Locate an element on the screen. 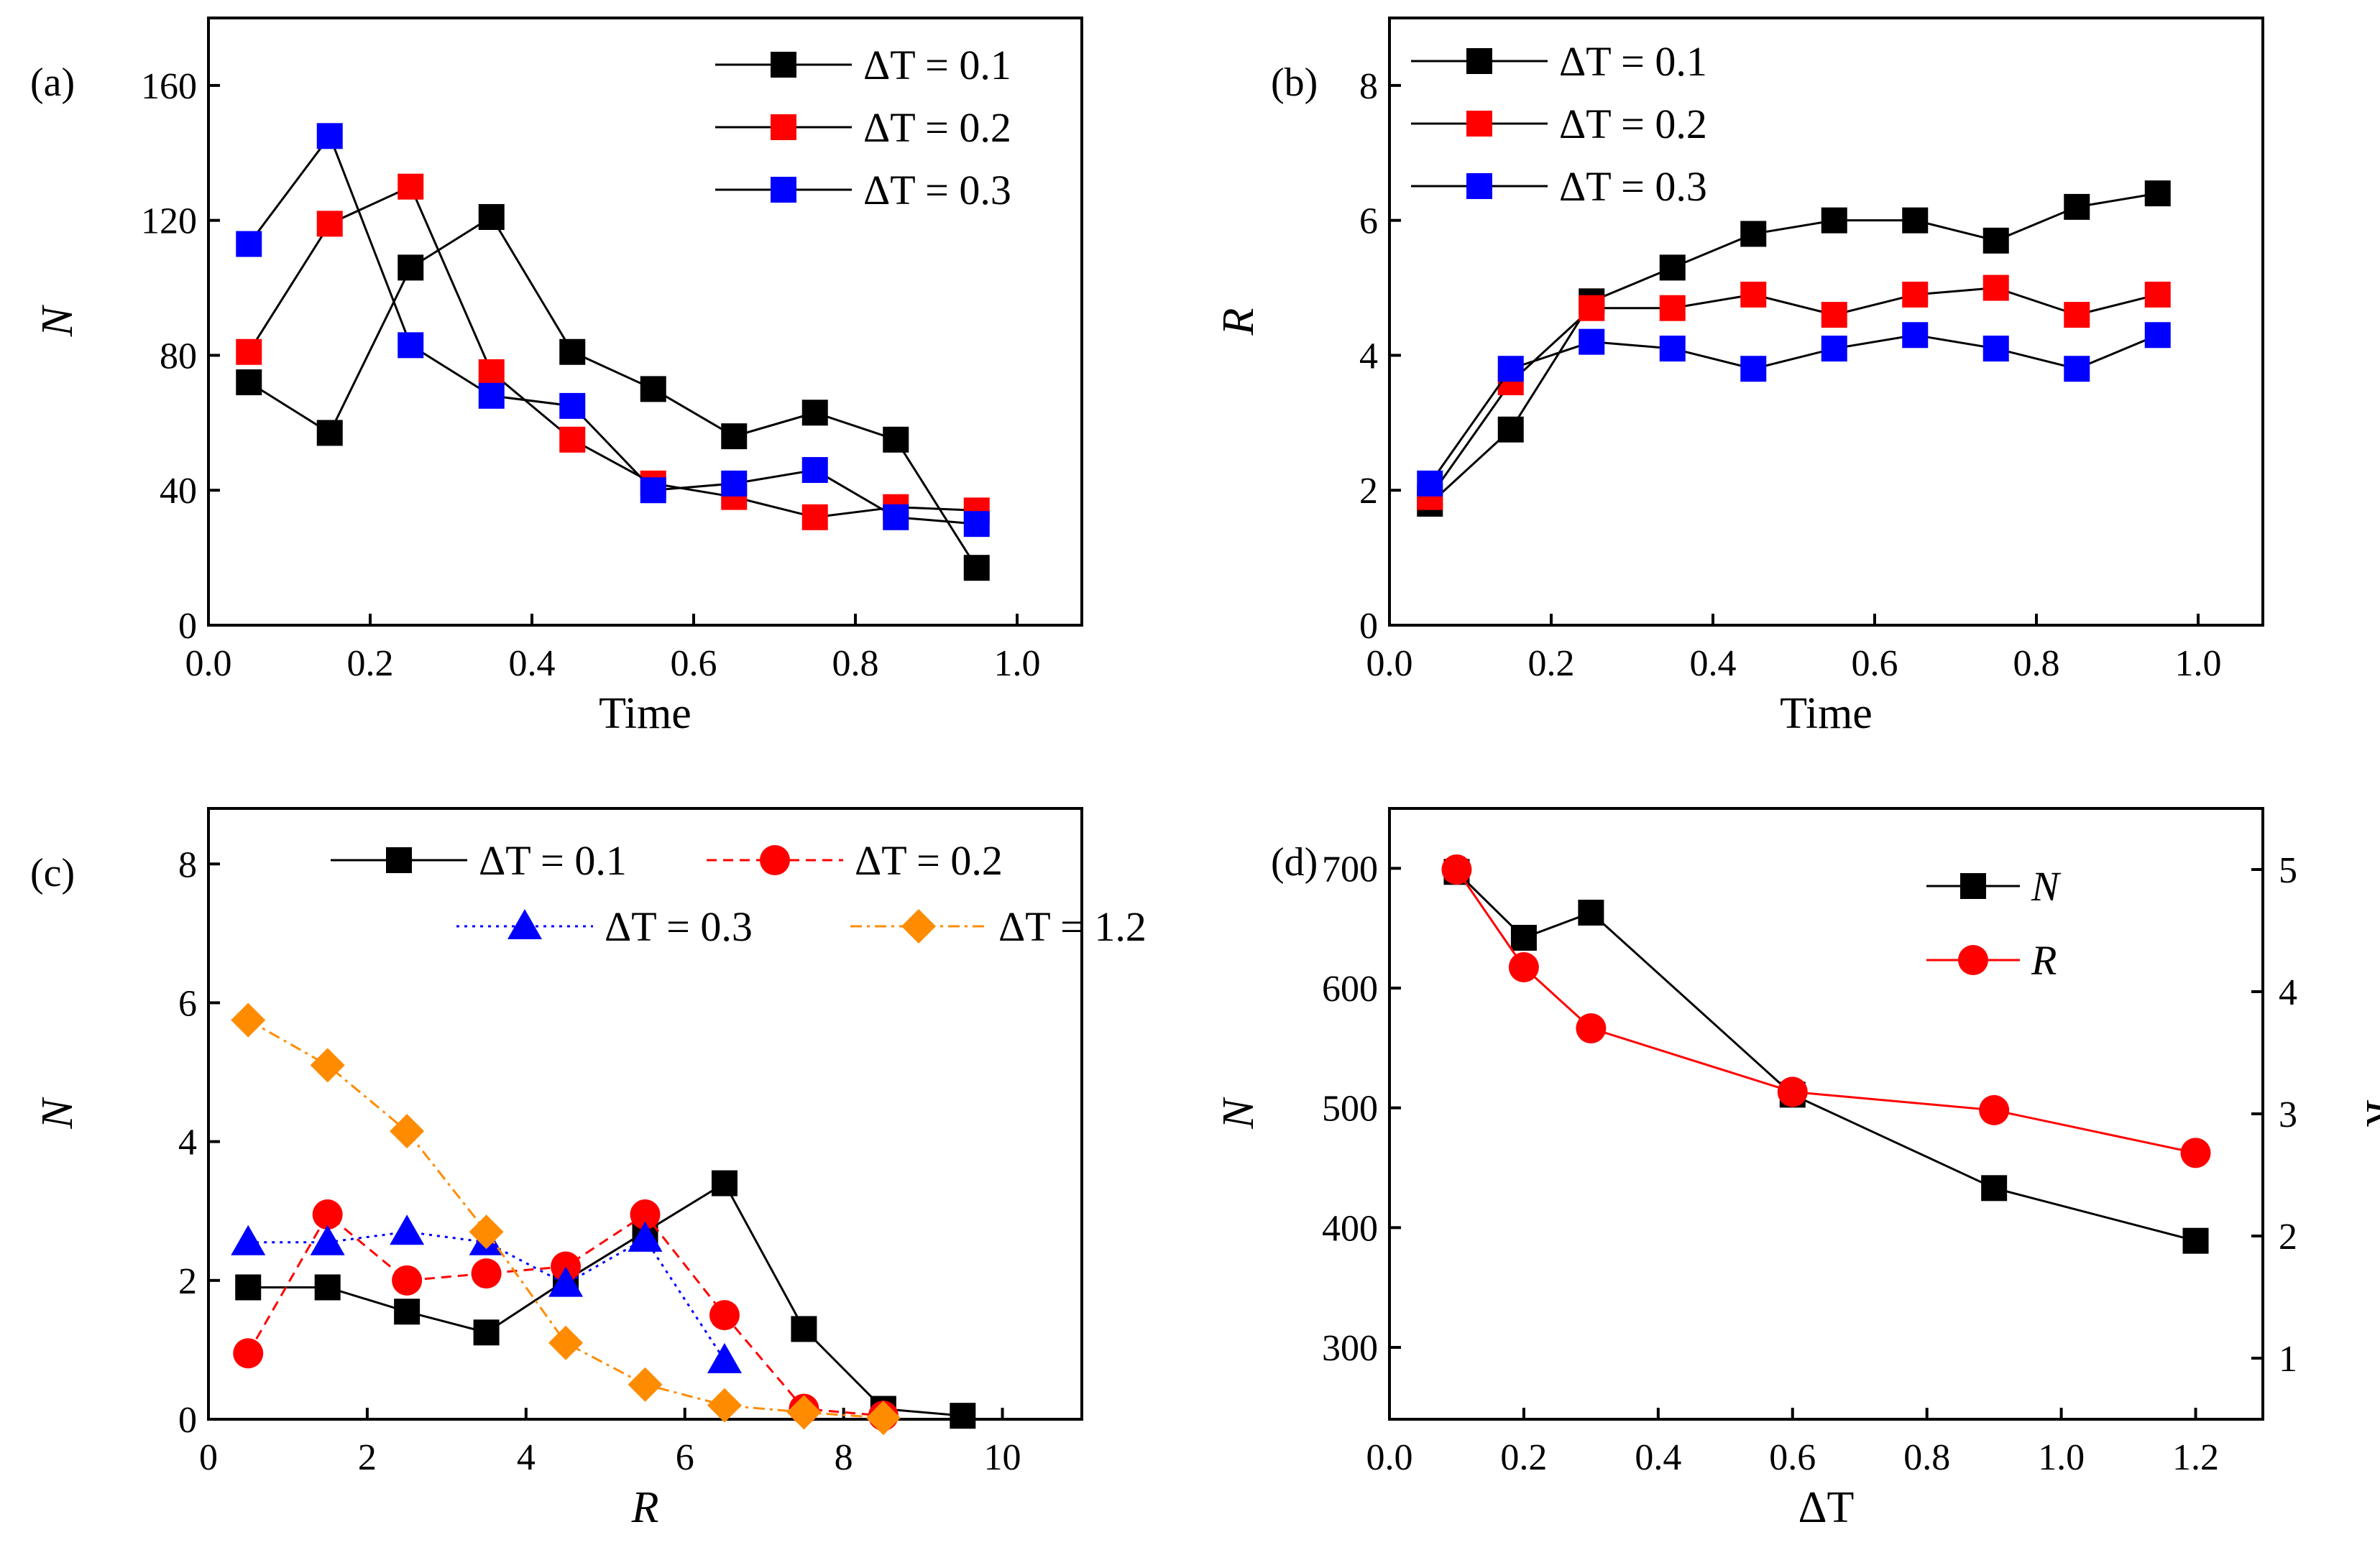  legend-label: R is located at coordinates (2044, 960).